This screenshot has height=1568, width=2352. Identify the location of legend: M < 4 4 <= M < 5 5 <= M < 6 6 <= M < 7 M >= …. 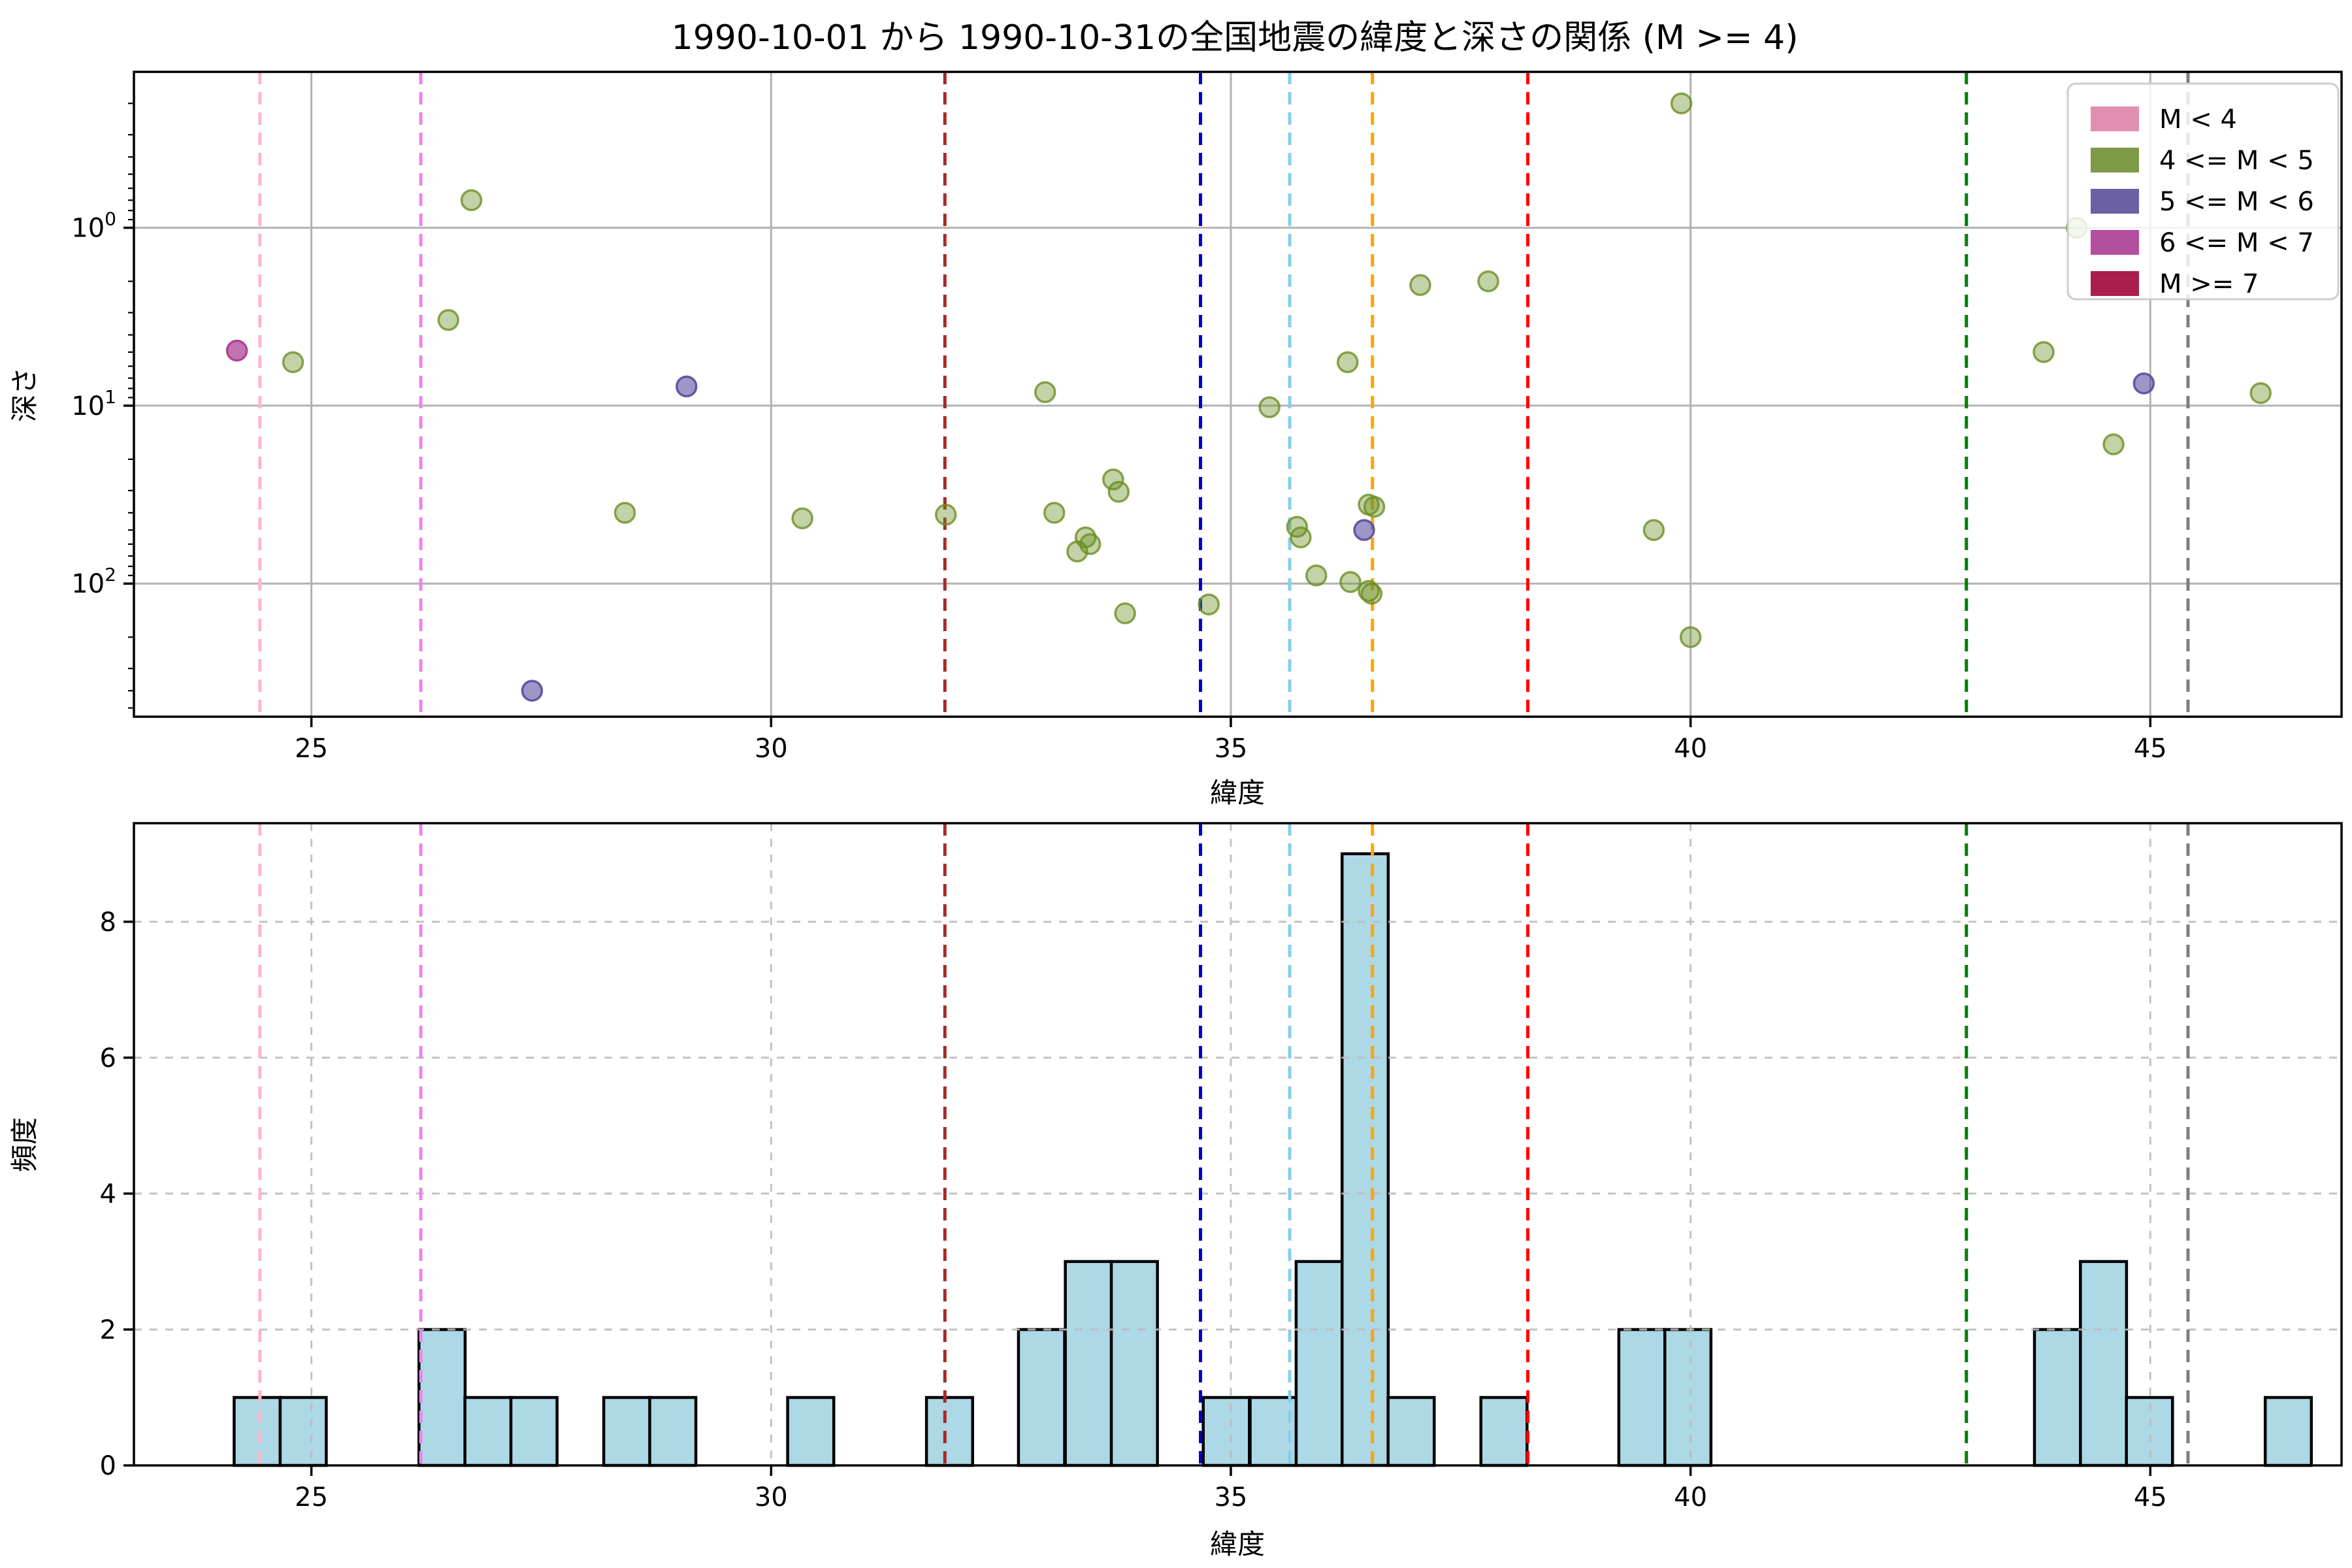
(2203, 191).